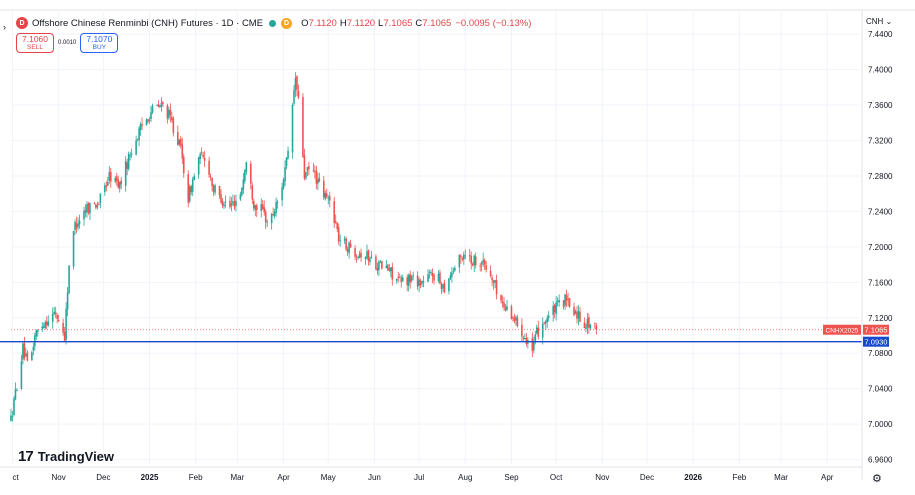 Image resolution: width=915 pixels, height=495 pixels. I want to click on sell-button: 7.1060 SELL, so click(35, 43).